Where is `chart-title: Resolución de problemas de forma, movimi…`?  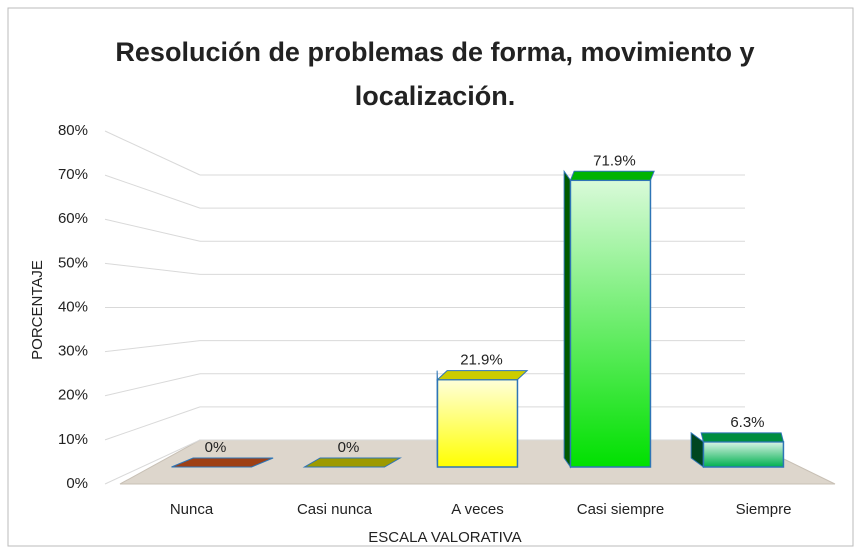
chart-title: Resolución de problemas de forma, movimi… is located at coordinates (435, 74).